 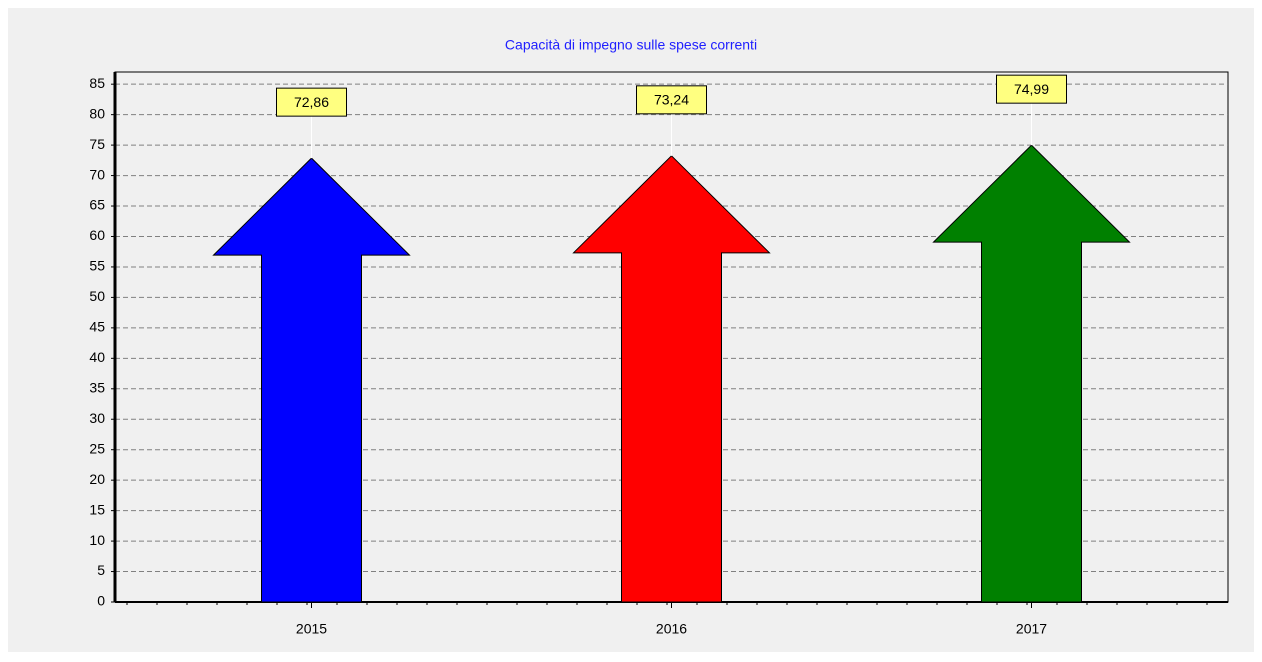 I want to click on y-tick-label: 15, so click(x=97, y=509).